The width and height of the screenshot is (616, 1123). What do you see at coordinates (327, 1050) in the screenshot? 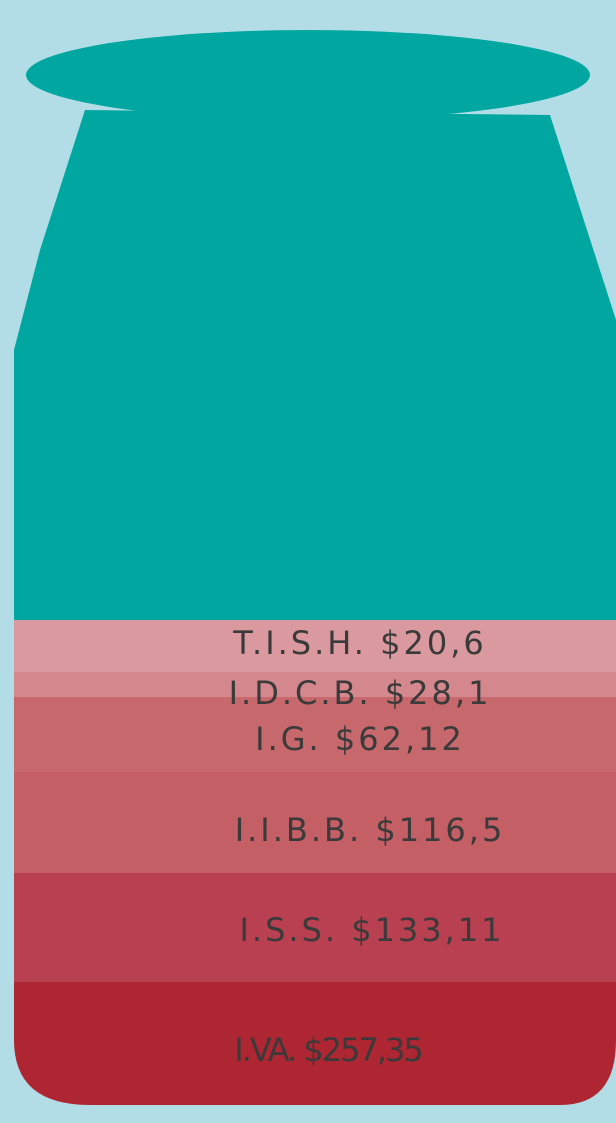
I see `layer-label: I.VA. $257,35` at bounding box center [327, 1050].